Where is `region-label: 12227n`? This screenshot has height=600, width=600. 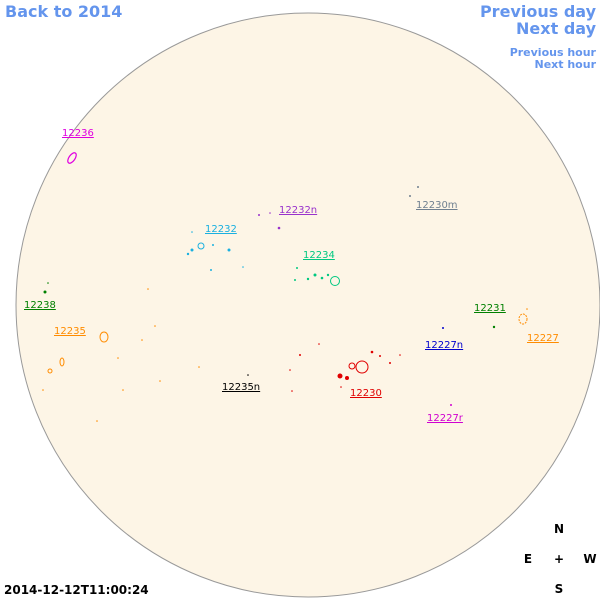
region-label: 12227n is located at coordinates (444, 345).